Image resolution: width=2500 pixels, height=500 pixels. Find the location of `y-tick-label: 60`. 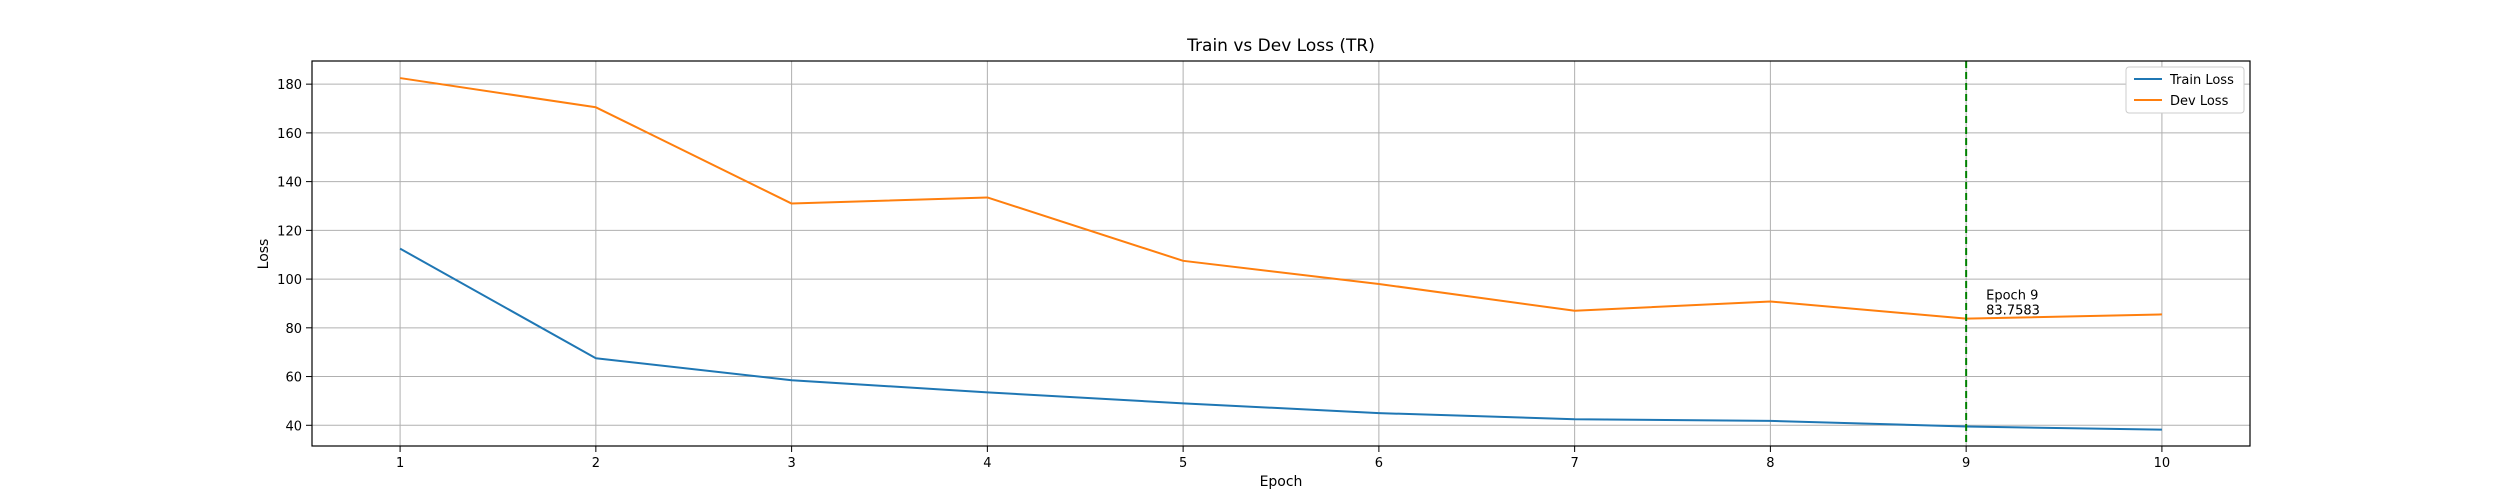

y-tick-label: 60 is located at coordinates (293, 378).